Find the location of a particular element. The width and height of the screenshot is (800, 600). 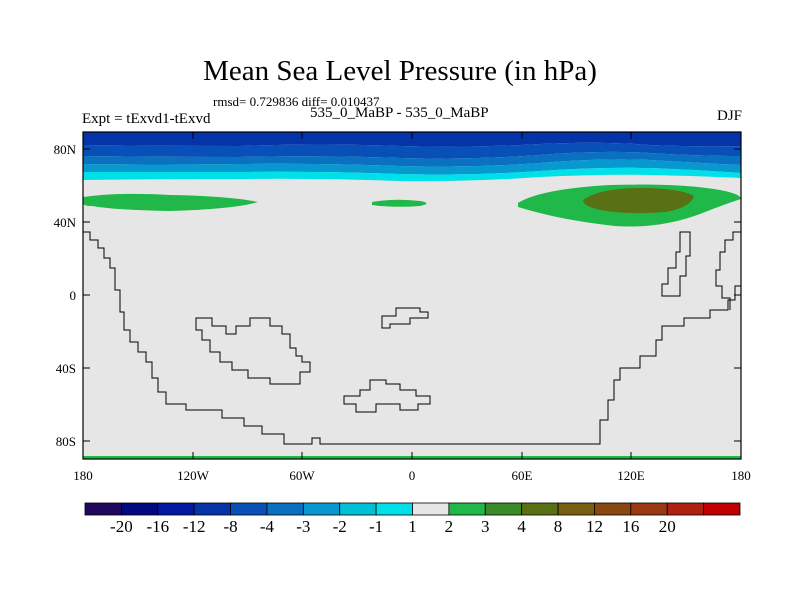

coastline-southern-island is located at coordinates (253, 351).